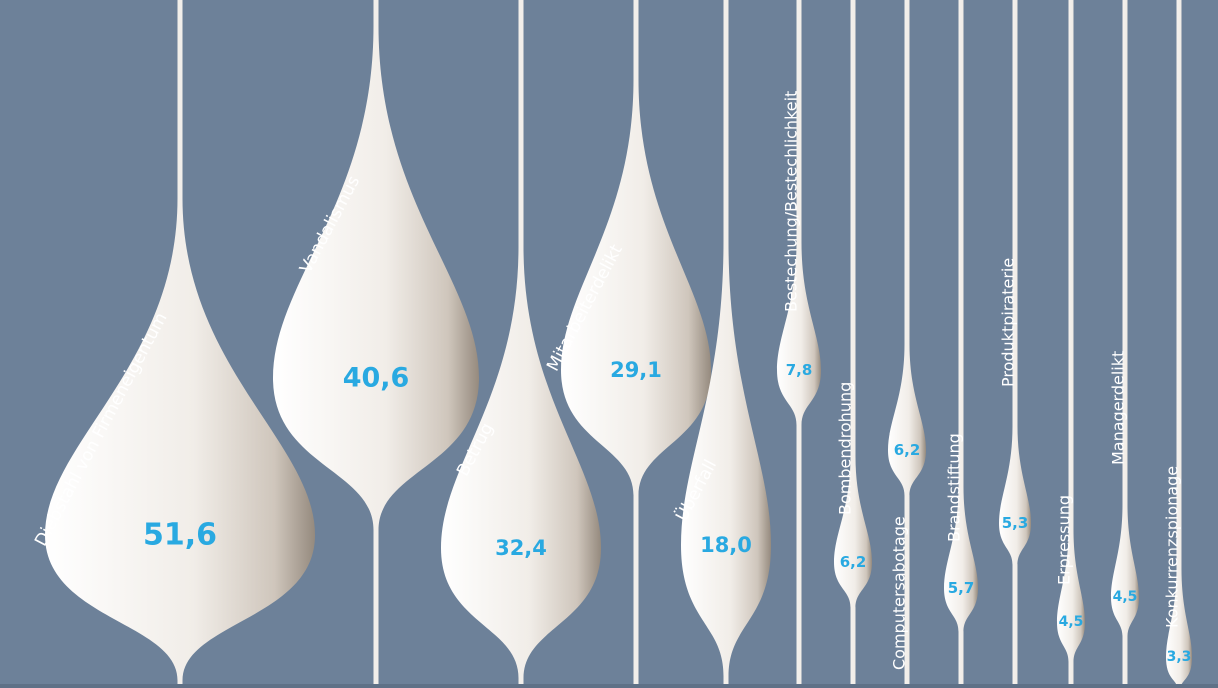 The image size is (1218, 688). What do you see at coordinates (907, 450) in the screenshot?
I see `value-label-computersabotage: 6,2` at bounding box center [907, 450].